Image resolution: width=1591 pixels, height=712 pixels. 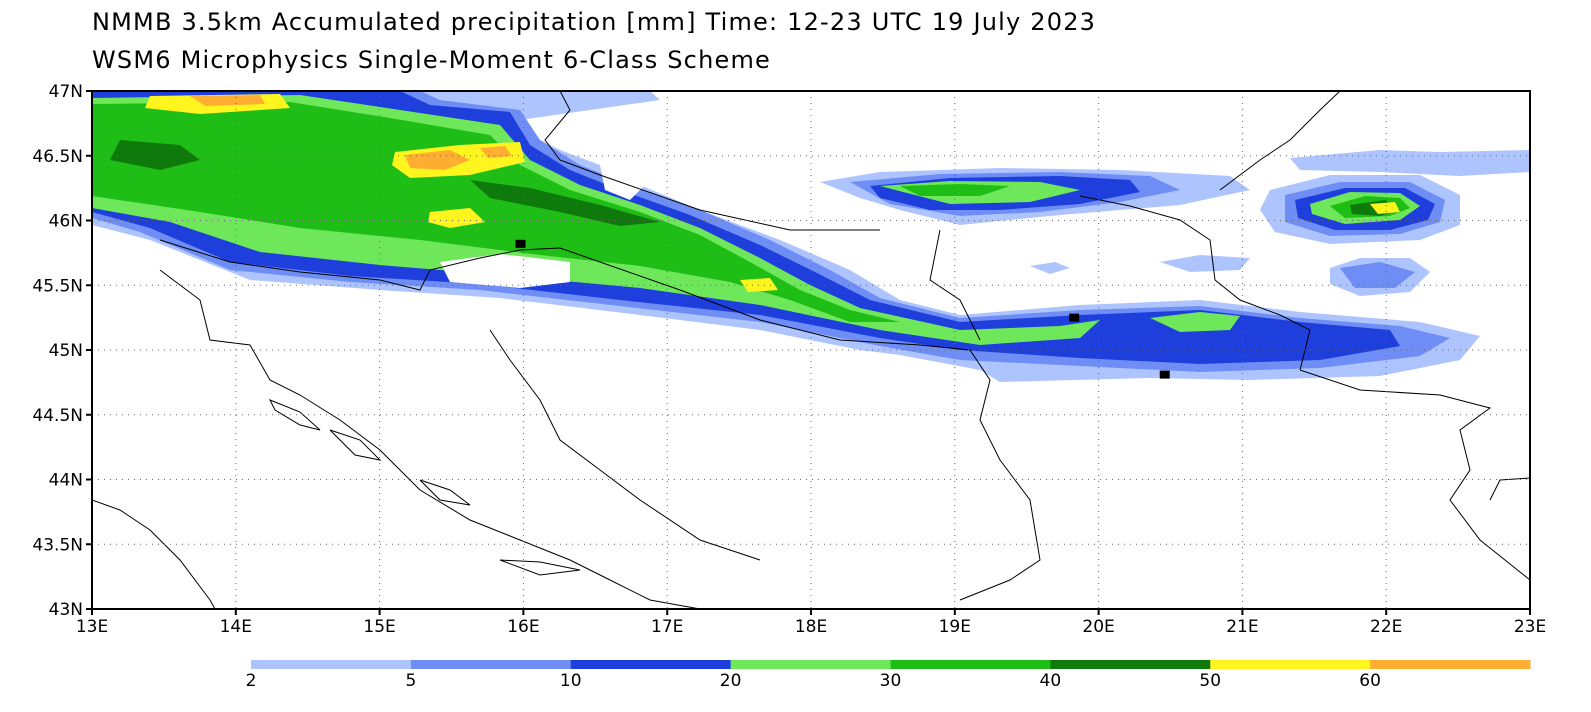 What do you see at coordinates (411, 681) in the screenshot?
I see `colorbar-label: 5` at bounding box center [411, 681].